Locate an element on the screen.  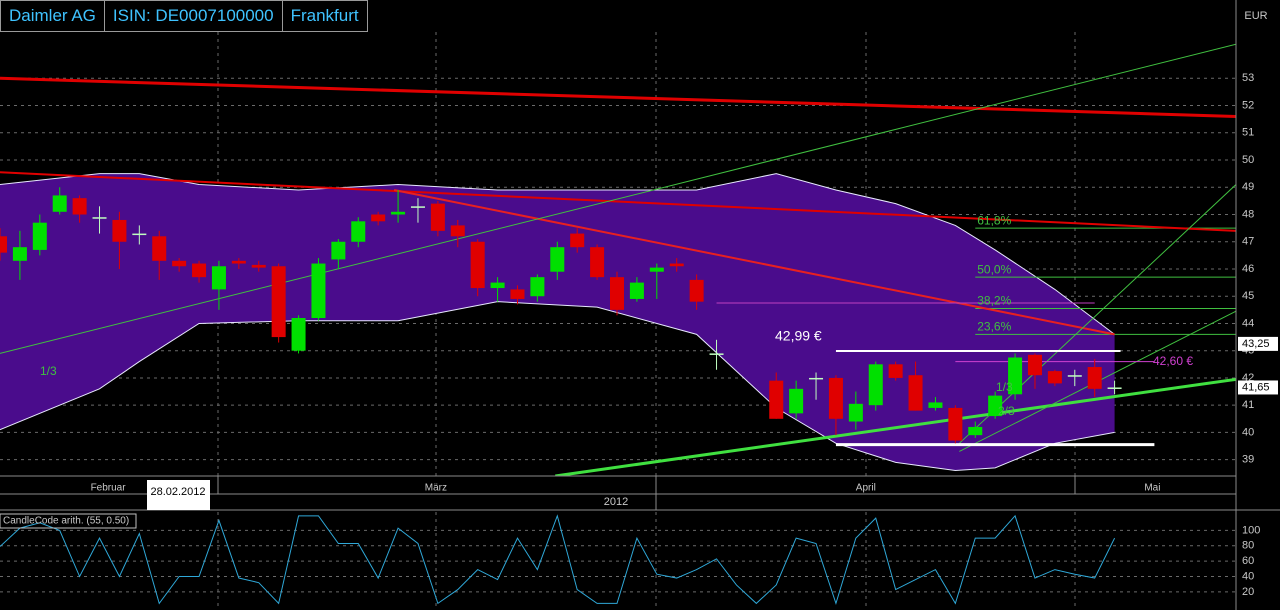
x-tick-label: März is located at coordinates (436, 488).